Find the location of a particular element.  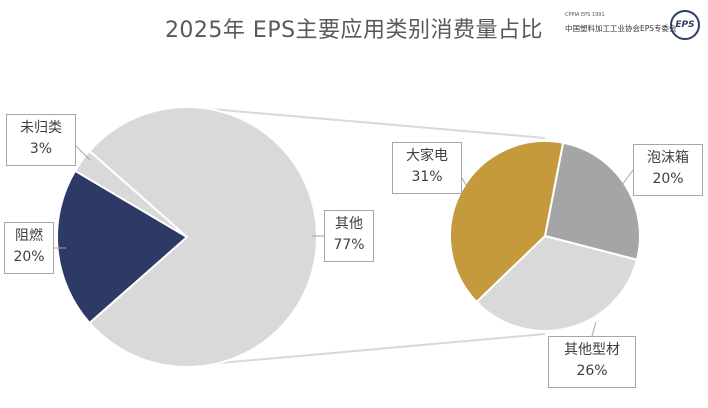

eps-badge-icon: EPS is located at coordinates (685, 25).